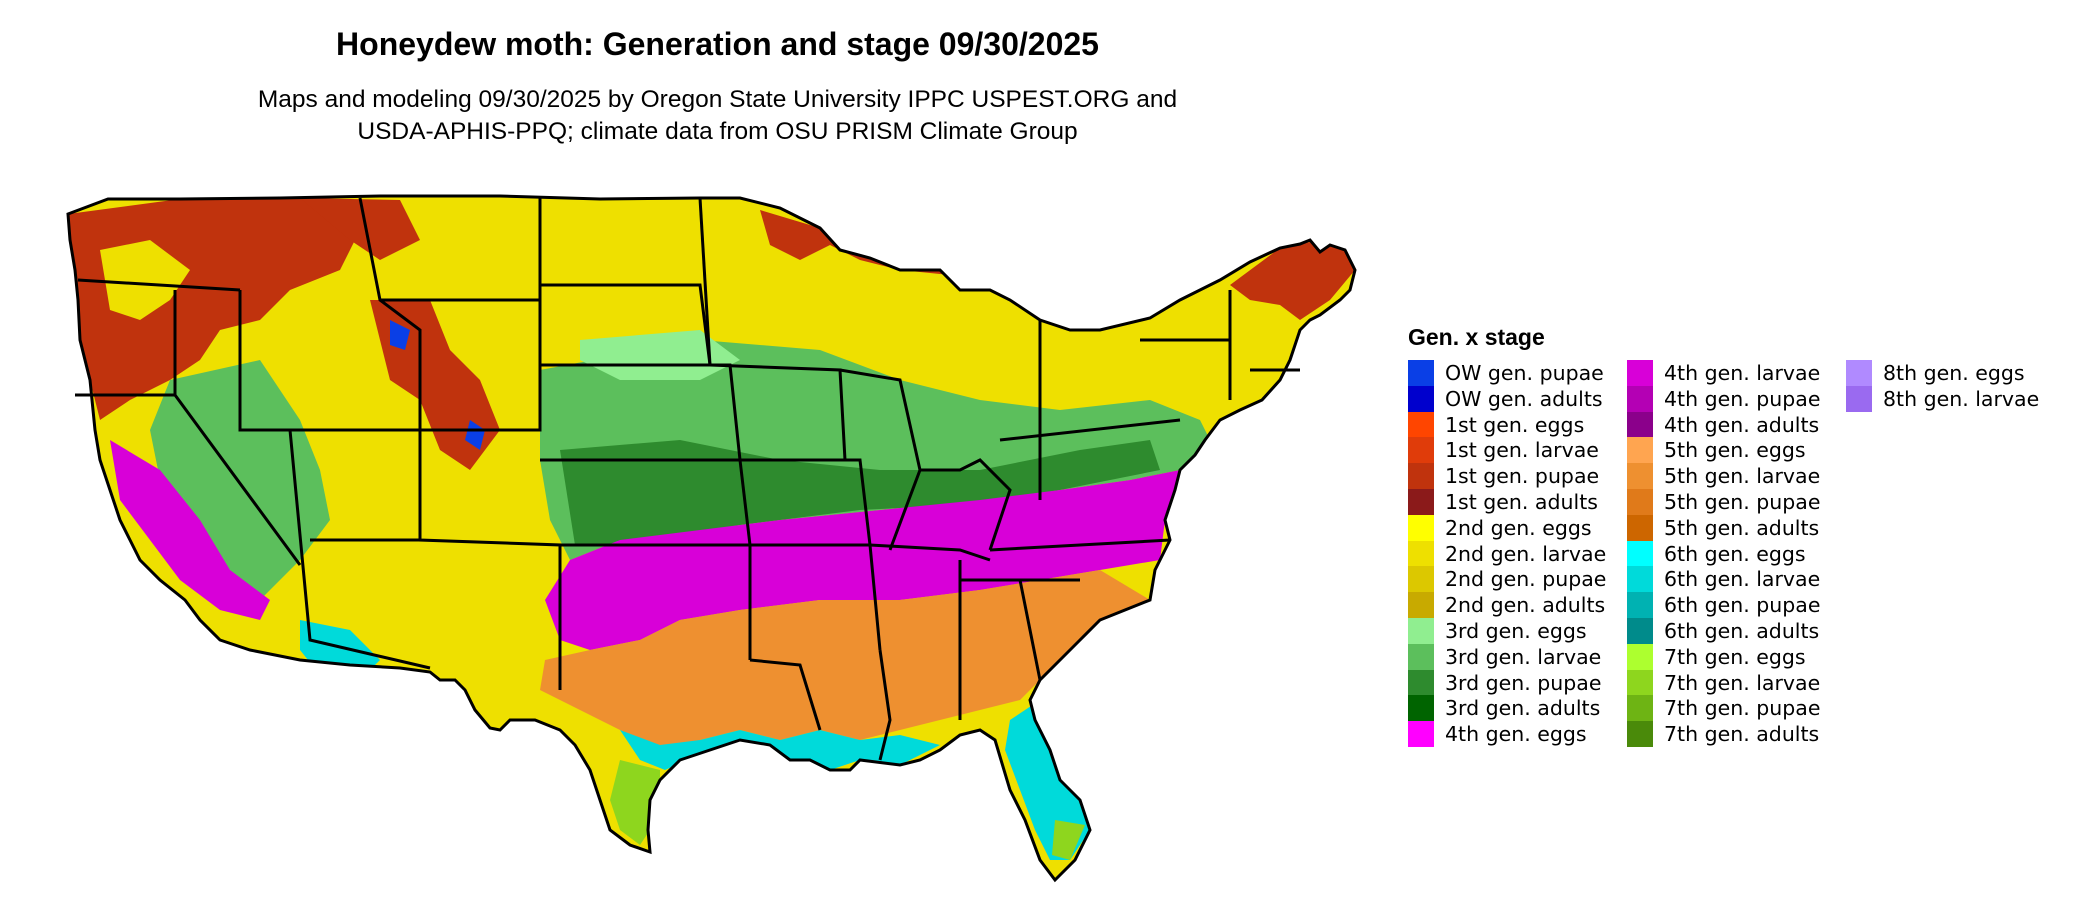 This screenshot has height=900, width=2100. What do you see at coordinates (1742, 605) in the screenshot?
I see `legend-label: 6th gen. pupae` at bounding box center [1742, 605].